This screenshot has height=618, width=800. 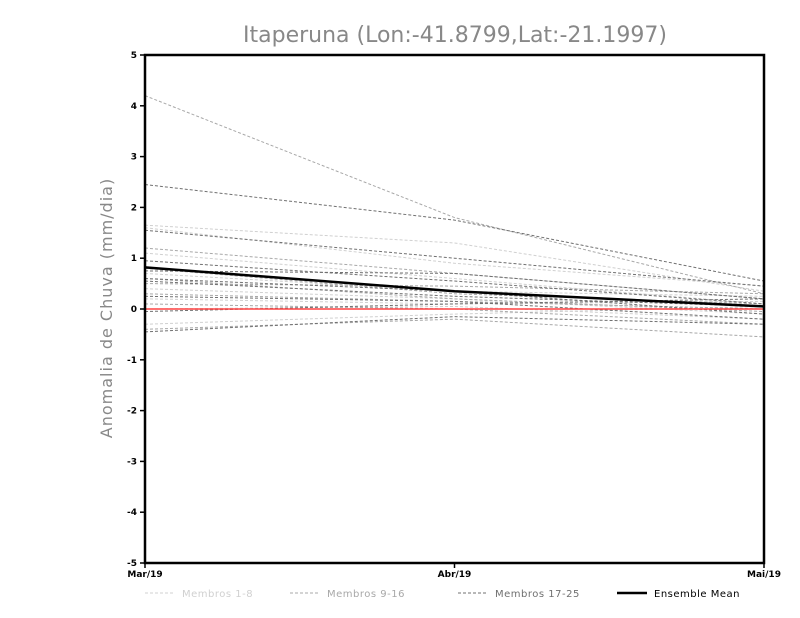 I want to click on ensemble-mean-line, so click(x=454, y=287).